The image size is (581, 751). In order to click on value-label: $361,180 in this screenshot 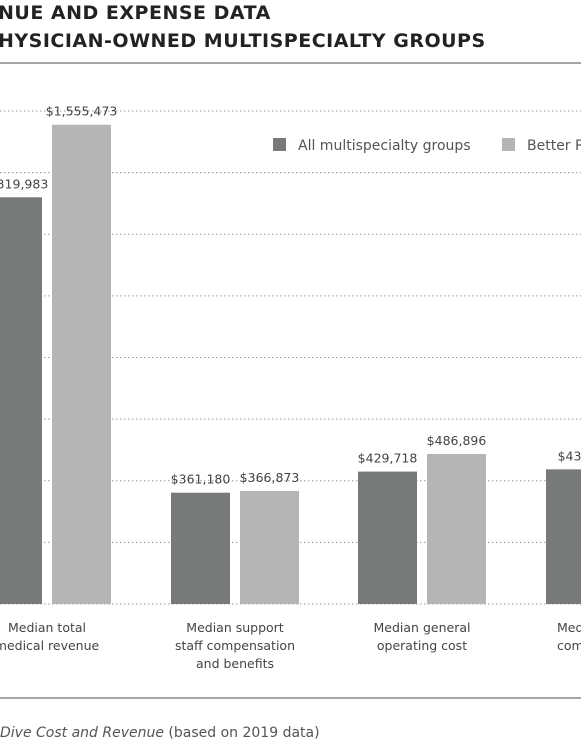, I will do `click(201, 479)`.